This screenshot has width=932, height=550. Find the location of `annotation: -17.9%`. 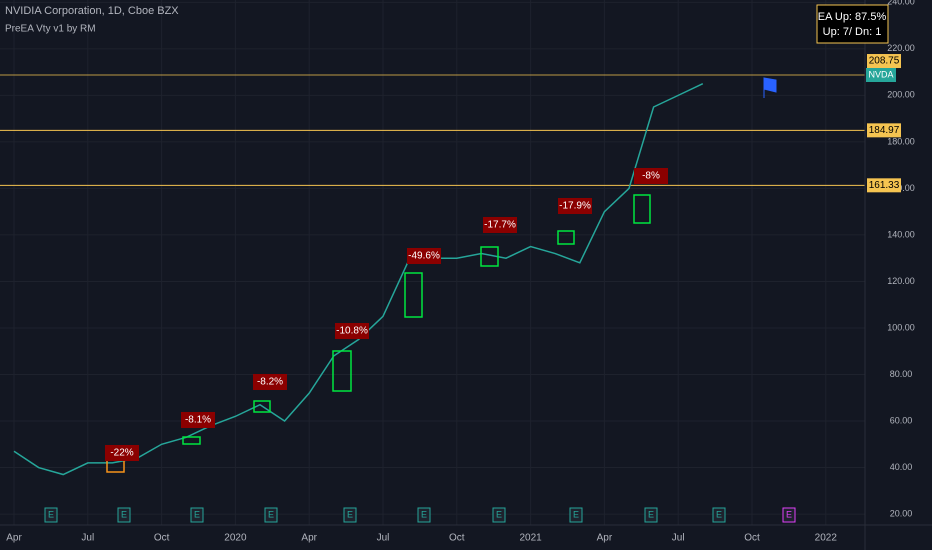

annotation: -17.9% is located at coordinates (575, 206).